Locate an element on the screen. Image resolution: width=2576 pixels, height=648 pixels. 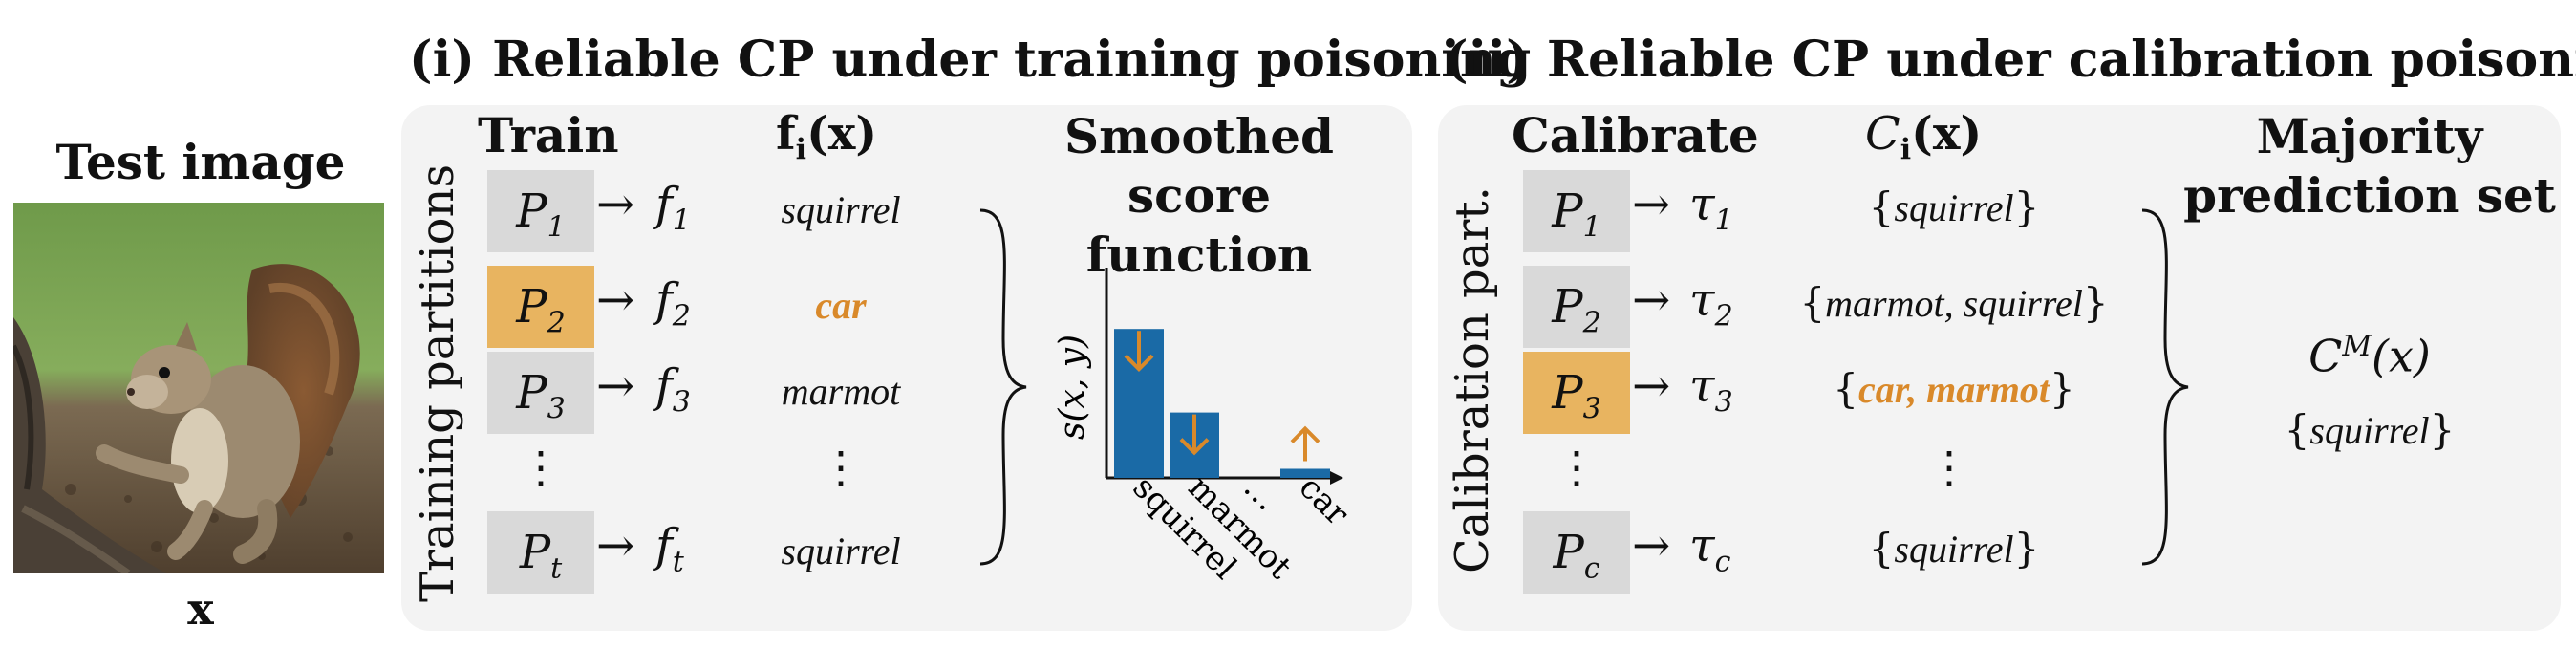
calibration-arrow-2: → is located at coordinates (1651, 300).